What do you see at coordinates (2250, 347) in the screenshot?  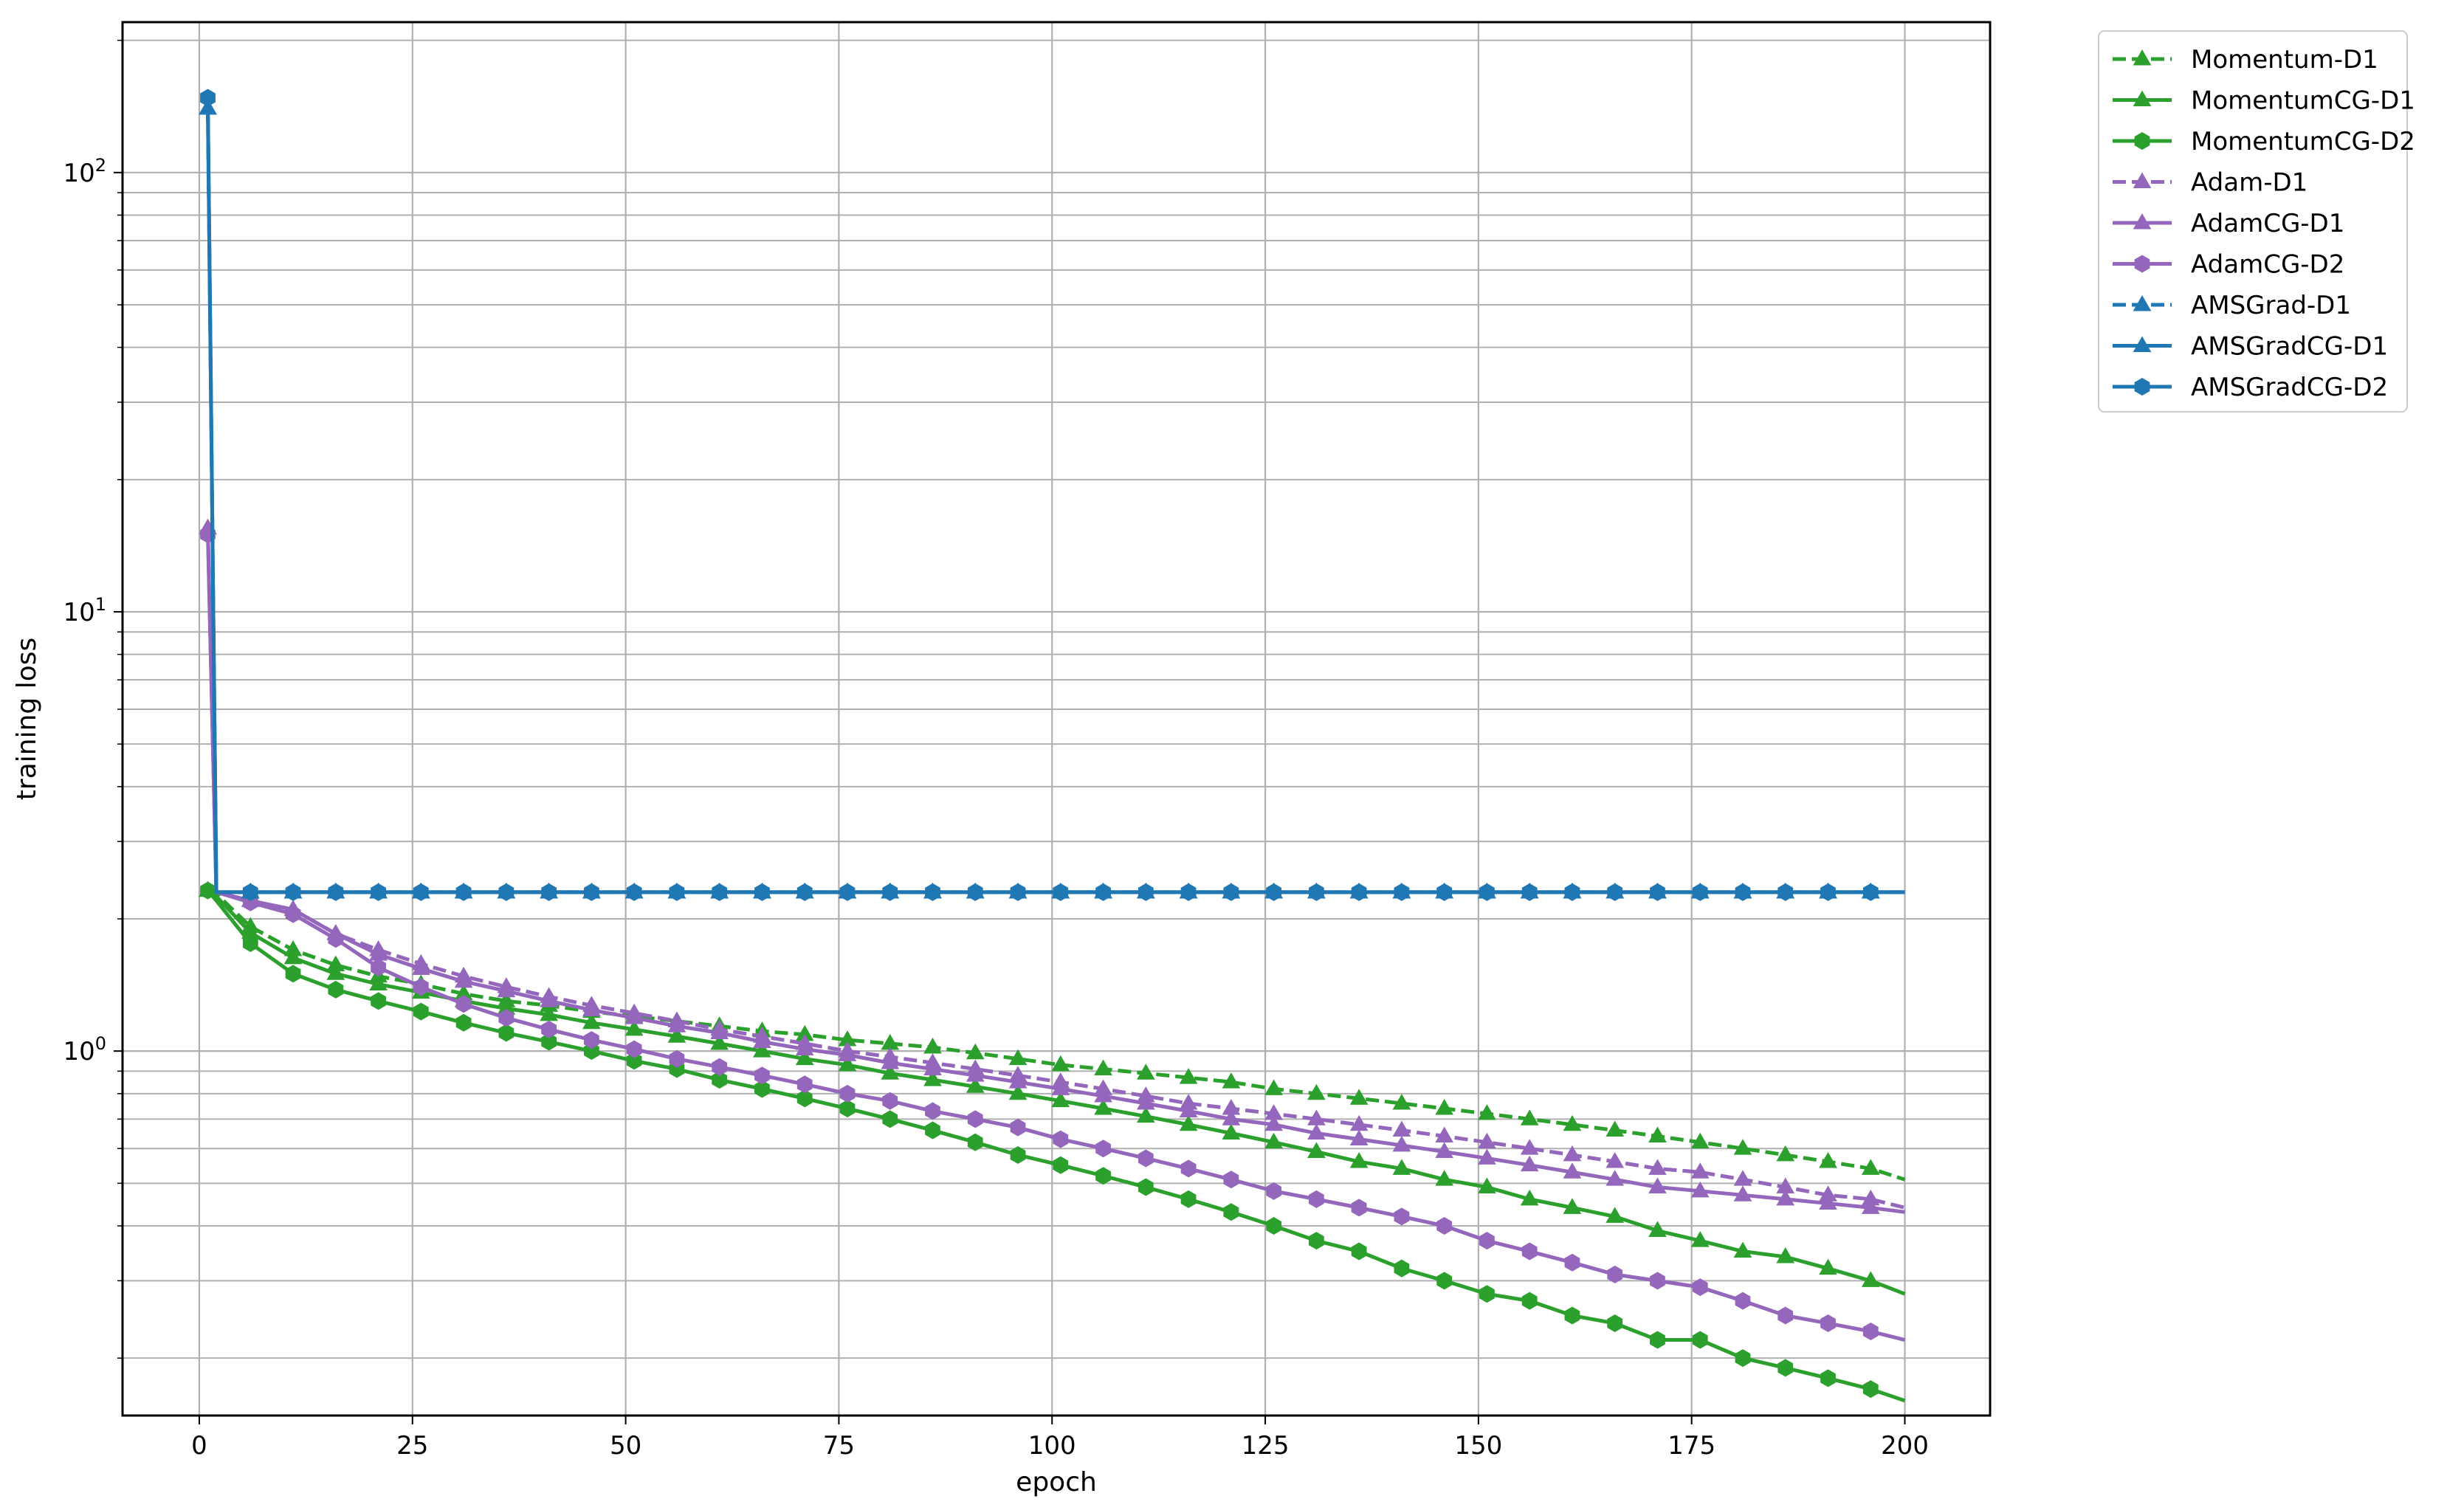 I see `legend-item: AMSGradCG-D1` at bounding box center [2250, 347].